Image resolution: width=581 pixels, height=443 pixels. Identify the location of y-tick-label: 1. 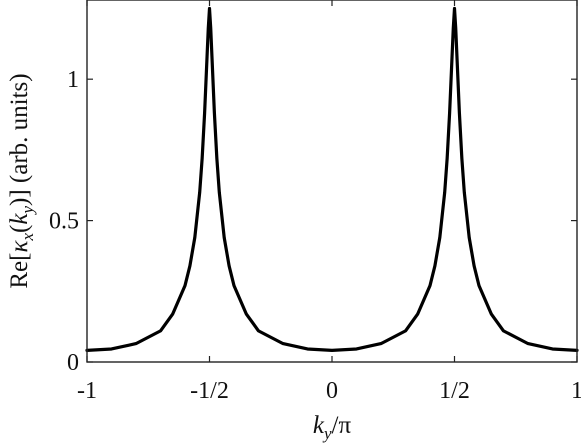
(73, 80).